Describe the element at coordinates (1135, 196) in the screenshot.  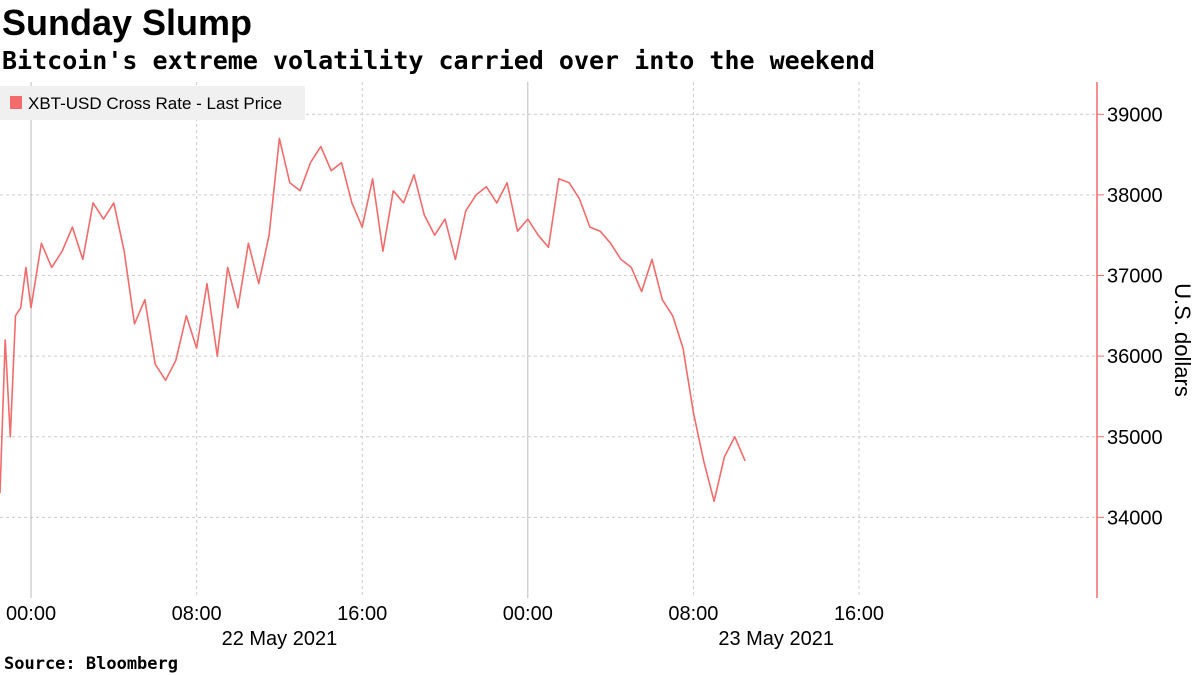
I see `y-tick-label: 38000` at that location.